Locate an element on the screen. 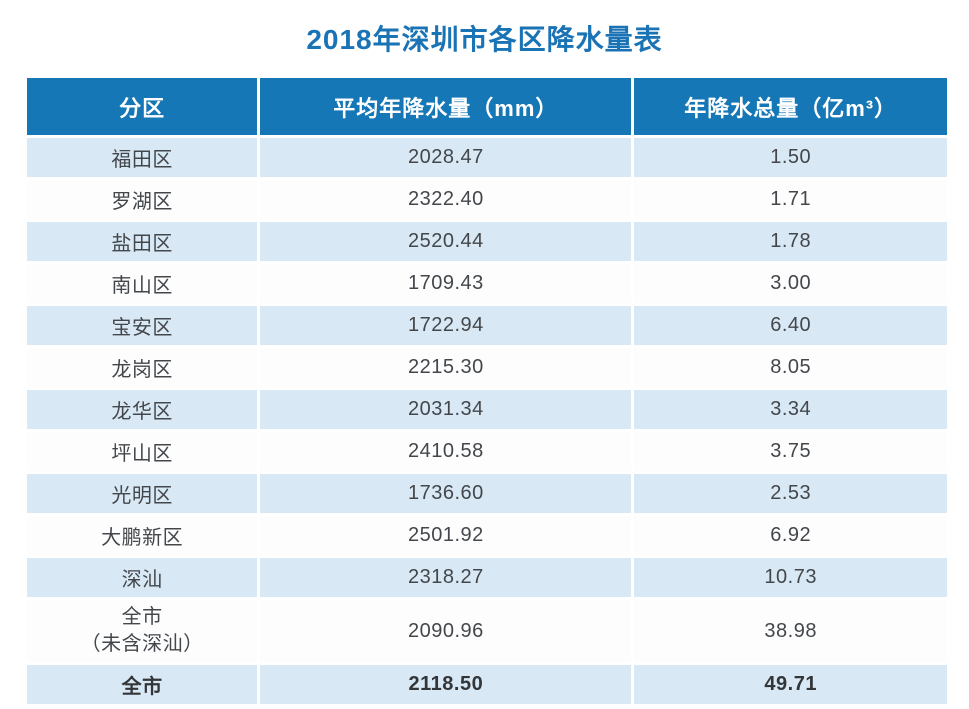 This screenshot has height=709, width=969. table-row: 龙岗区 2215.30 8.05 is located at coordinates (487, 367).